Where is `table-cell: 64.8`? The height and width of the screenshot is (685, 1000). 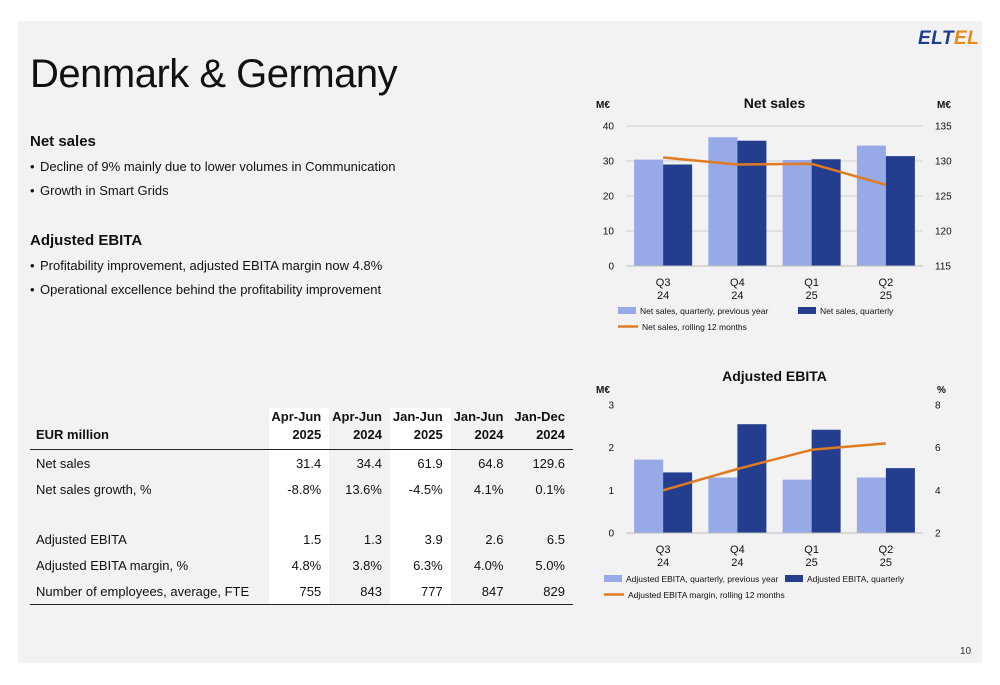
table-cell: 64.8 is located at coordinates (491, 463).